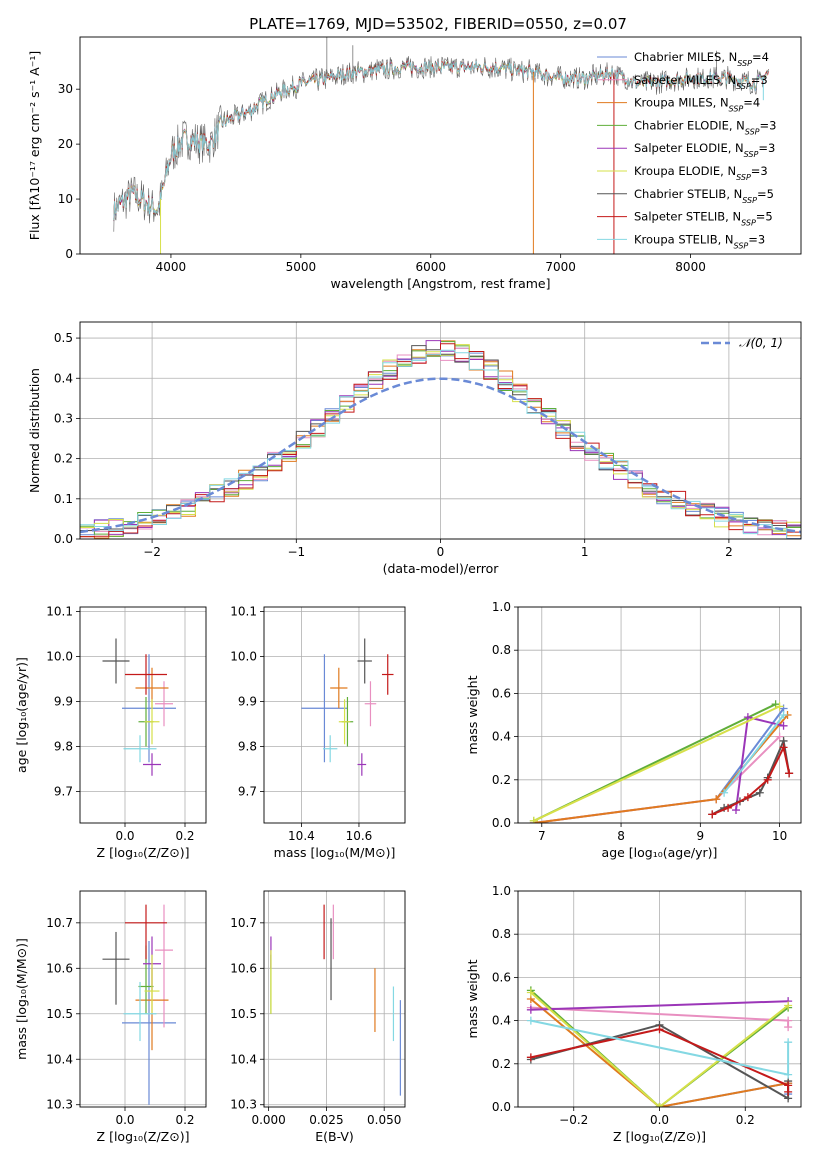 Image resolution: width=819 pixels, height=1170 pixels. I want to click on residuals-ytick-label: 0.5, so click(63, 338).